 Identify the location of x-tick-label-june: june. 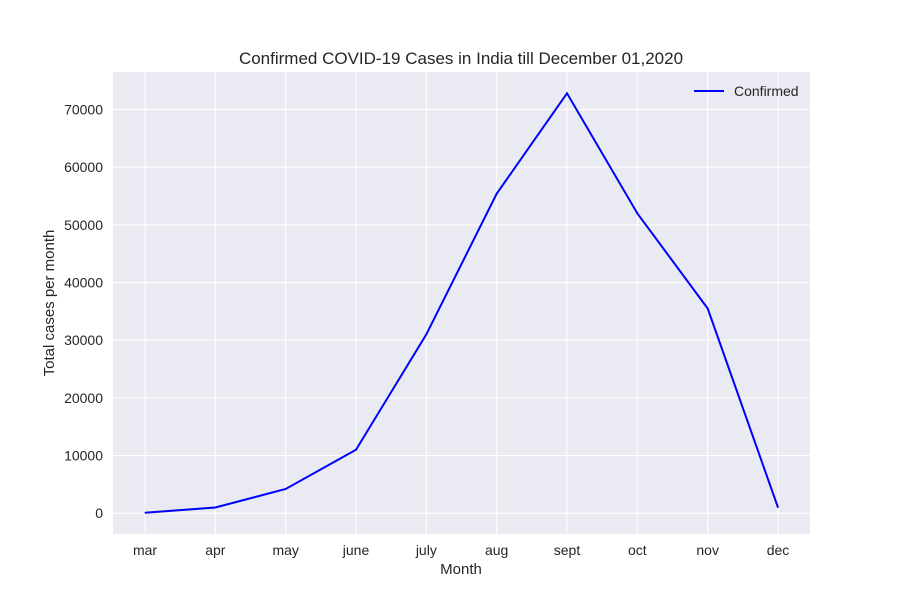
(356, 550).